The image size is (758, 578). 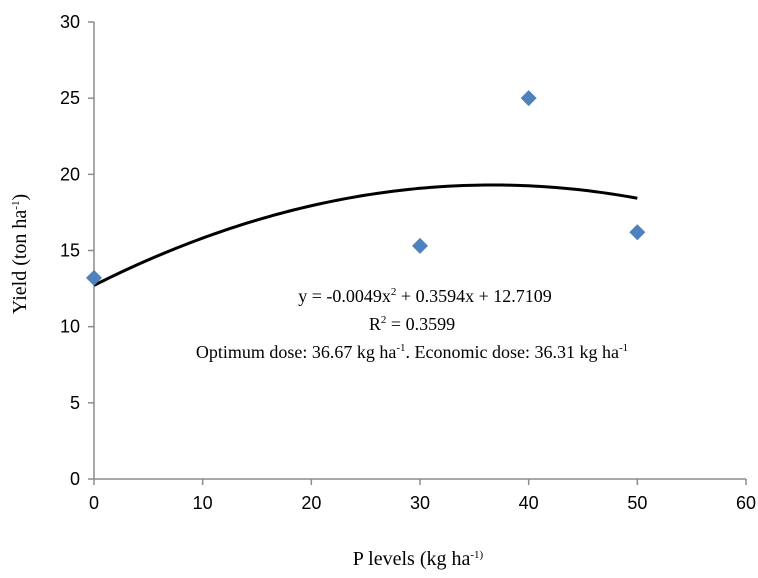 What do you see at coordinates (203, 503) in the screenshot?
I see `x-tick-label: 10` at bounding box center [203, 503].